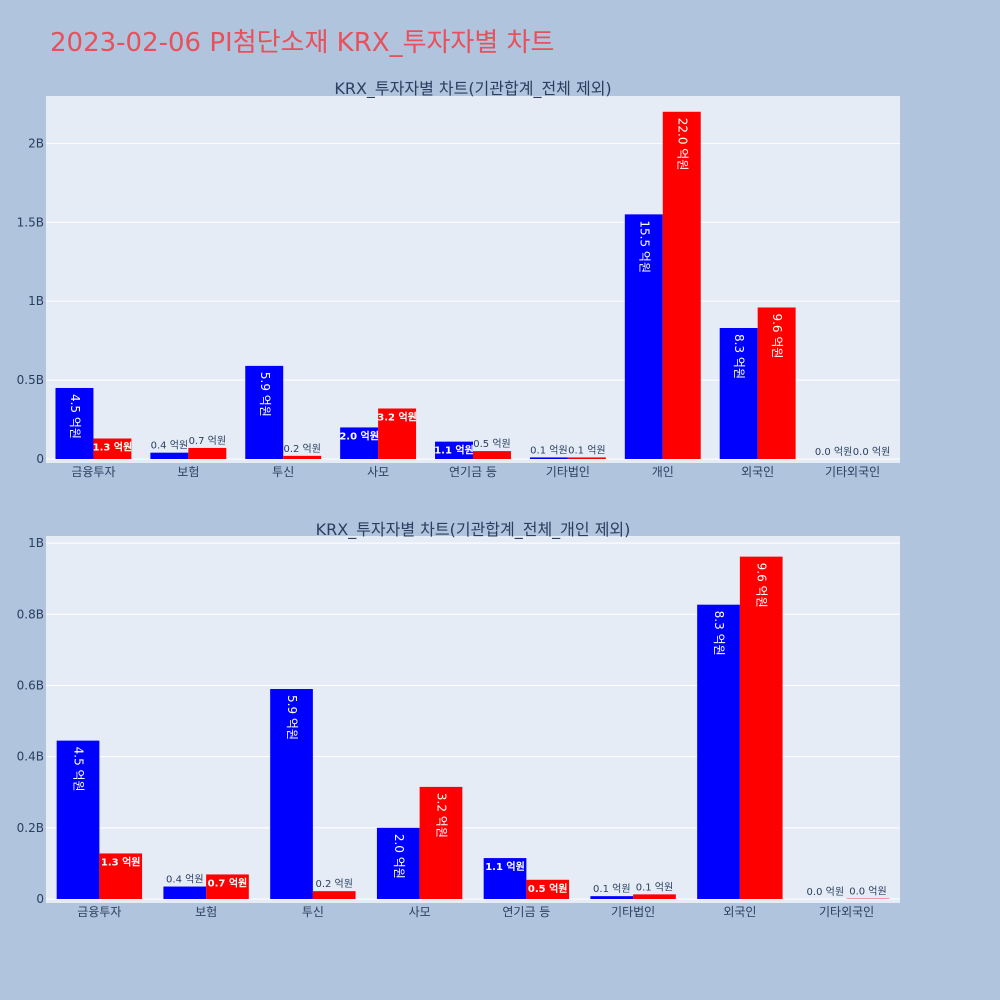 The width and height of the screenshot is (1000, 1000). What do you see at coordinates (36, 143) in the screenshot?
I see `y-tick-label: 2B` at bounding box center [36, 143].